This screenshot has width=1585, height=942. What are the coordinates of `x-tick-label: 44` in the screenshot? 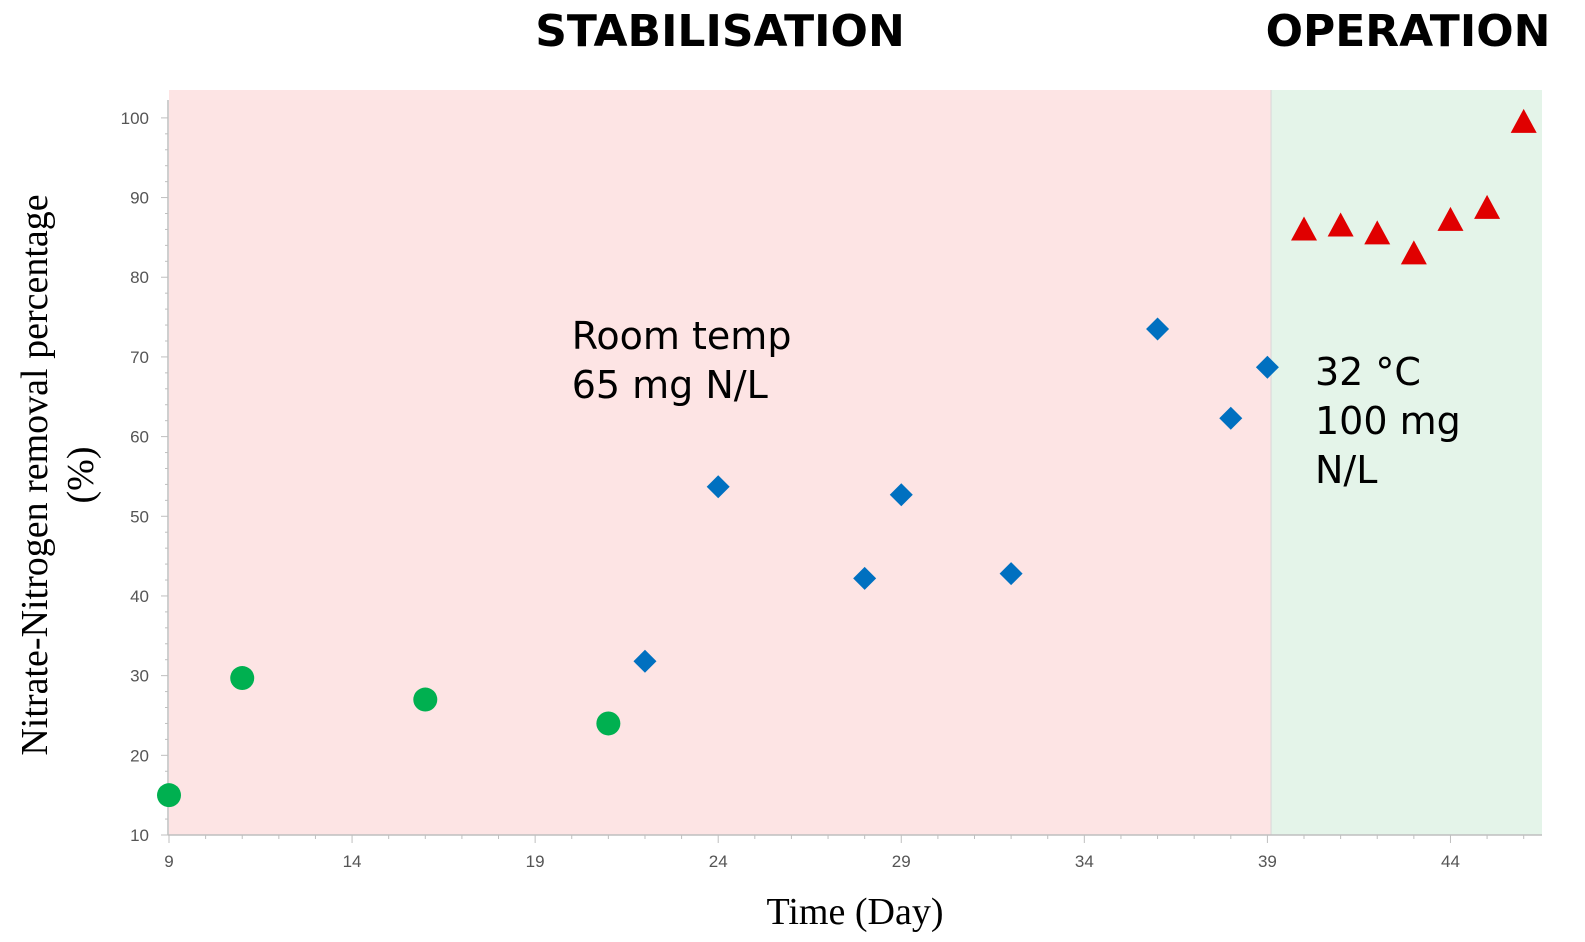 It's located at (1450, 861).